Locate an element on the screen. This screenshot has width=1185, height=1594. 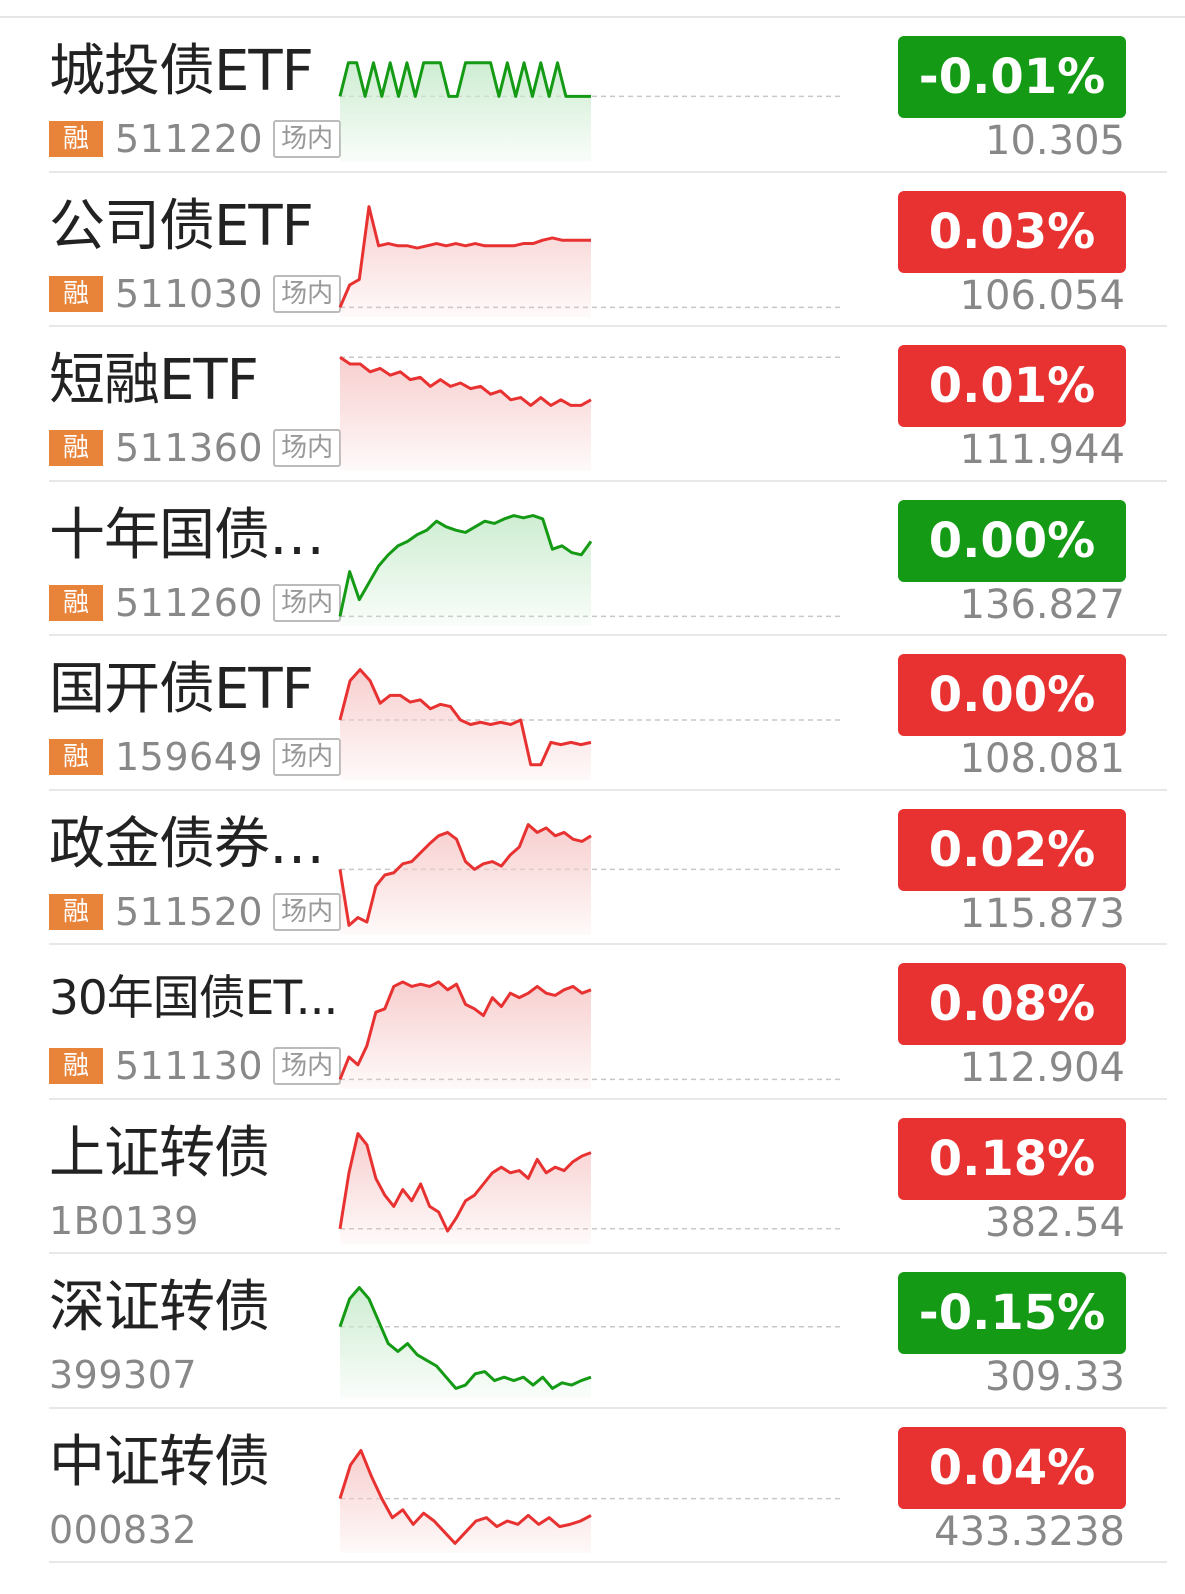
last-price: 112.904 is located at coordinates (1042, 1068).